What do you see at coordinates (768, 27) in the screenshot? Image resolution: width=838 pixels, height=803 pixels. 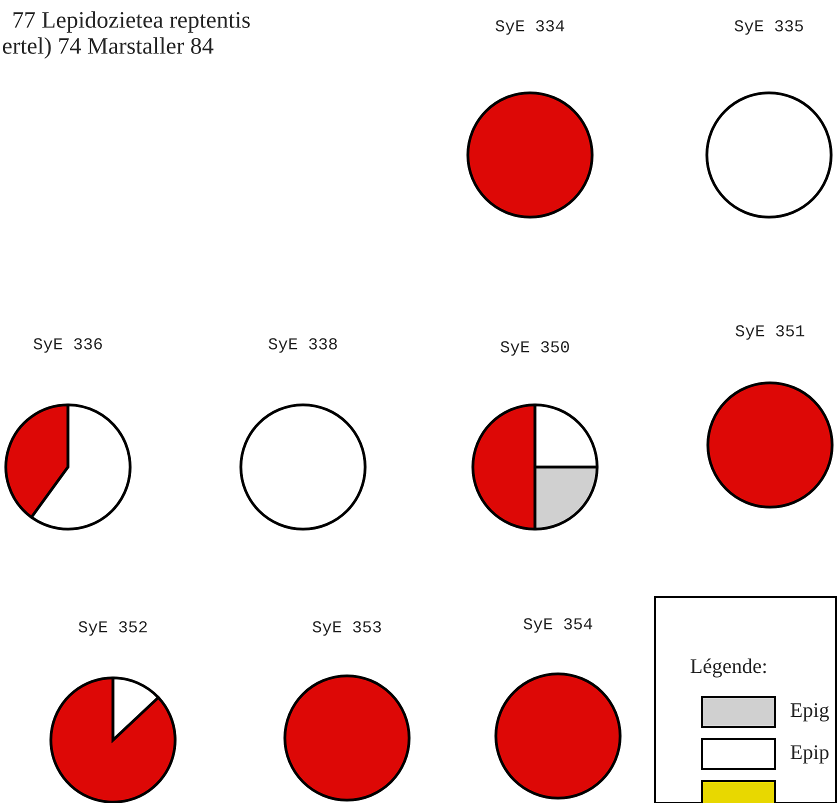 I see `chart-title: SyE 335` at bounding box center [768, 27].